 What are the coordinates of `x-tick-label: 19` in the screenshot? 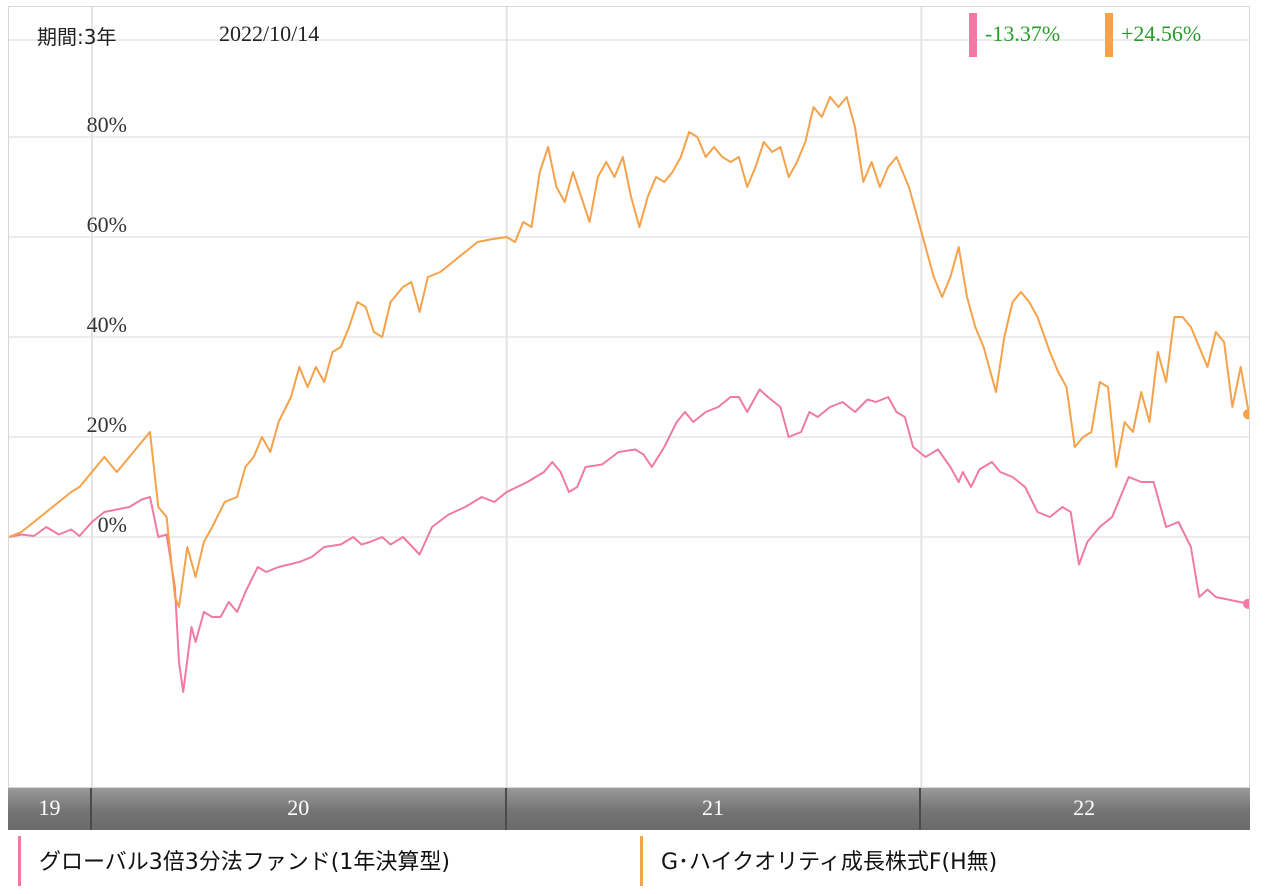 It's located at (49, 807).